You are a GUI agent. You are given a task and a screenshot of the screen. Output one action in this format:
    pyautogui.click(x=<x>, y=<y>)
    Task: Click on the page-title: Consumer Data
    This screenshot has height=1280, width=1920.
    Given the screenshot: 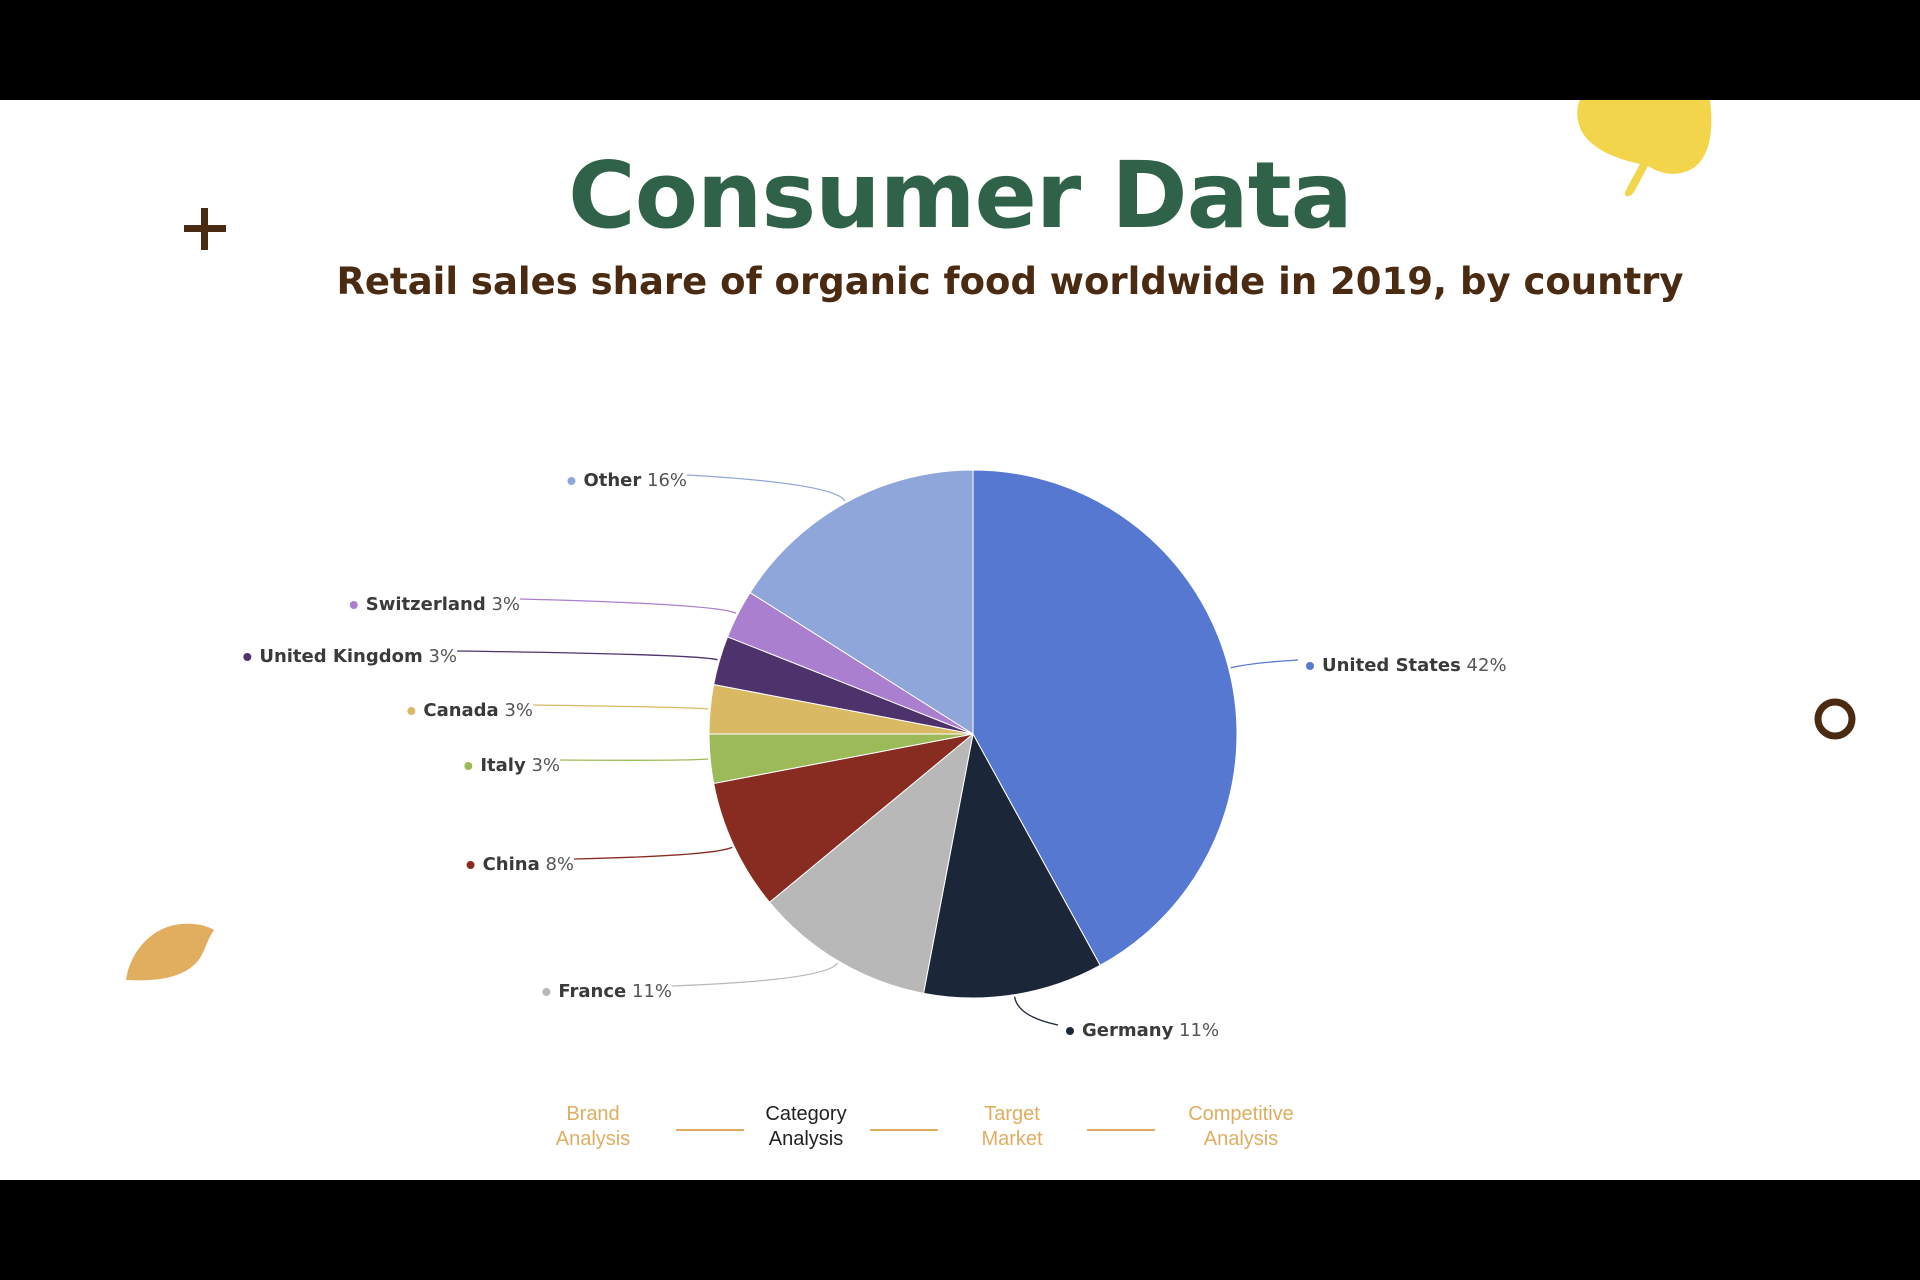 What is the action you would take?
    pyautogui.click(x=960, y=195)
    